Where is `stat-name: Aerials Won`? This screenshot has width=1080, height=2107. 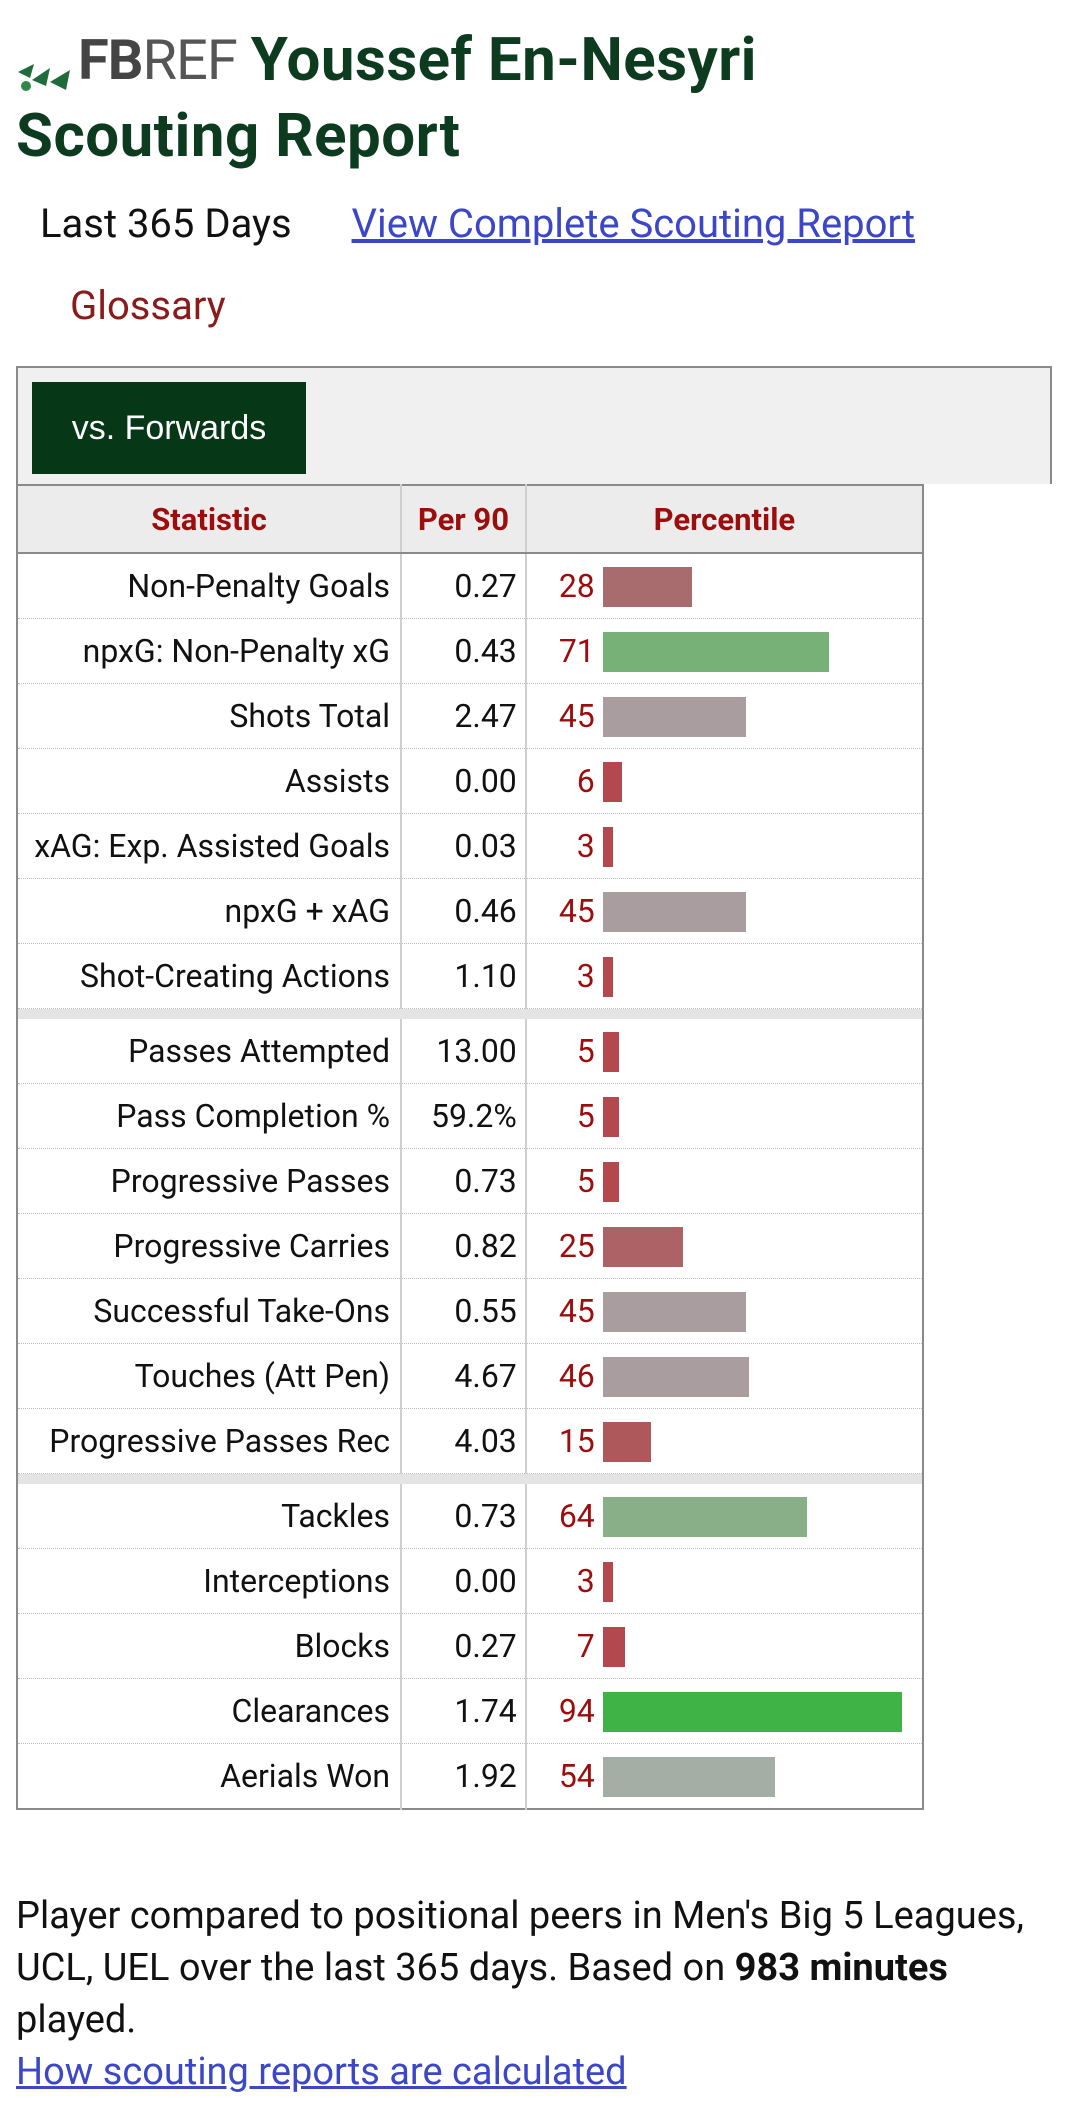
stat-name: Aerials Won is located at coordinates (209, 1776).